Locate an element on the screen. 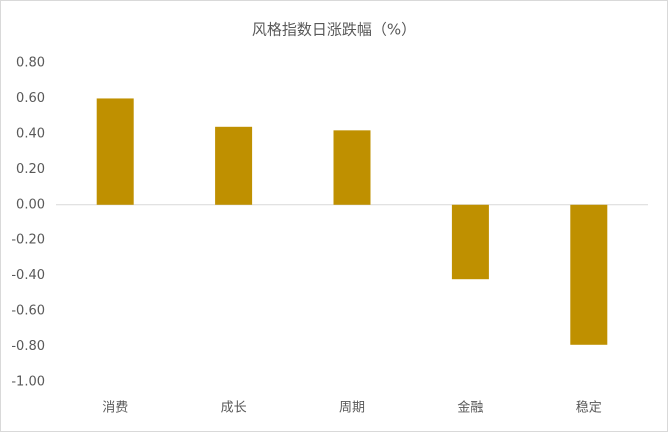  y-tick-label: 0.00 is located at coordinates (30, 204).